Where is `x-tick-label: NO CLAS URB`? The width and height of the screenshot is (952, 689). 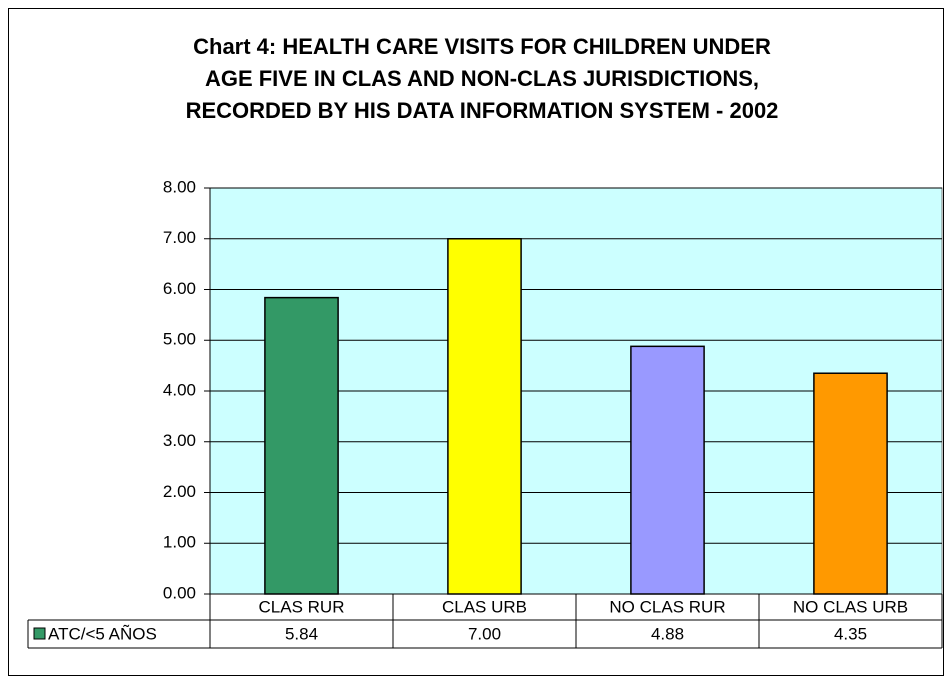
x-tick-label: NO CLAS URB is located at coordinates (850, 606).